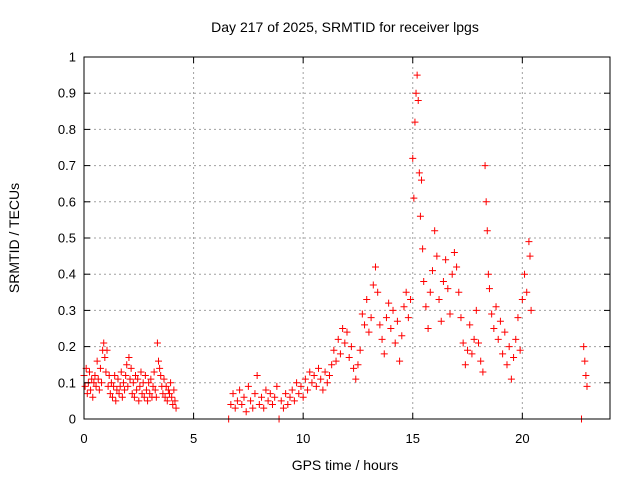  What do you see at coordinates (304, 438) in the screenshot?
I see `x-tick-labels: 0 5 10 15 20` at bounding box center [304, 438].